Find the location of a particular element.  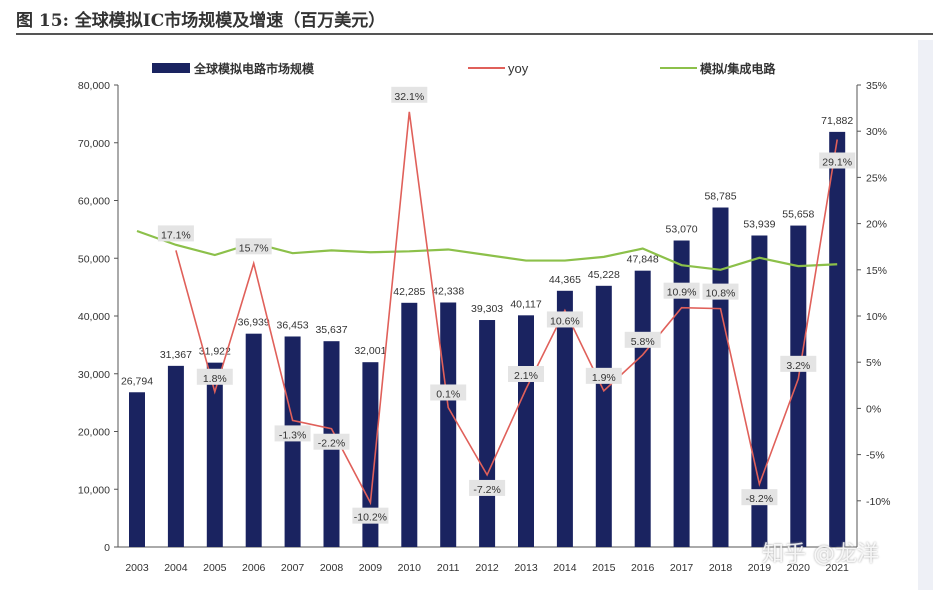

right-tick-label: 25% is located at coordinates (876, 178).